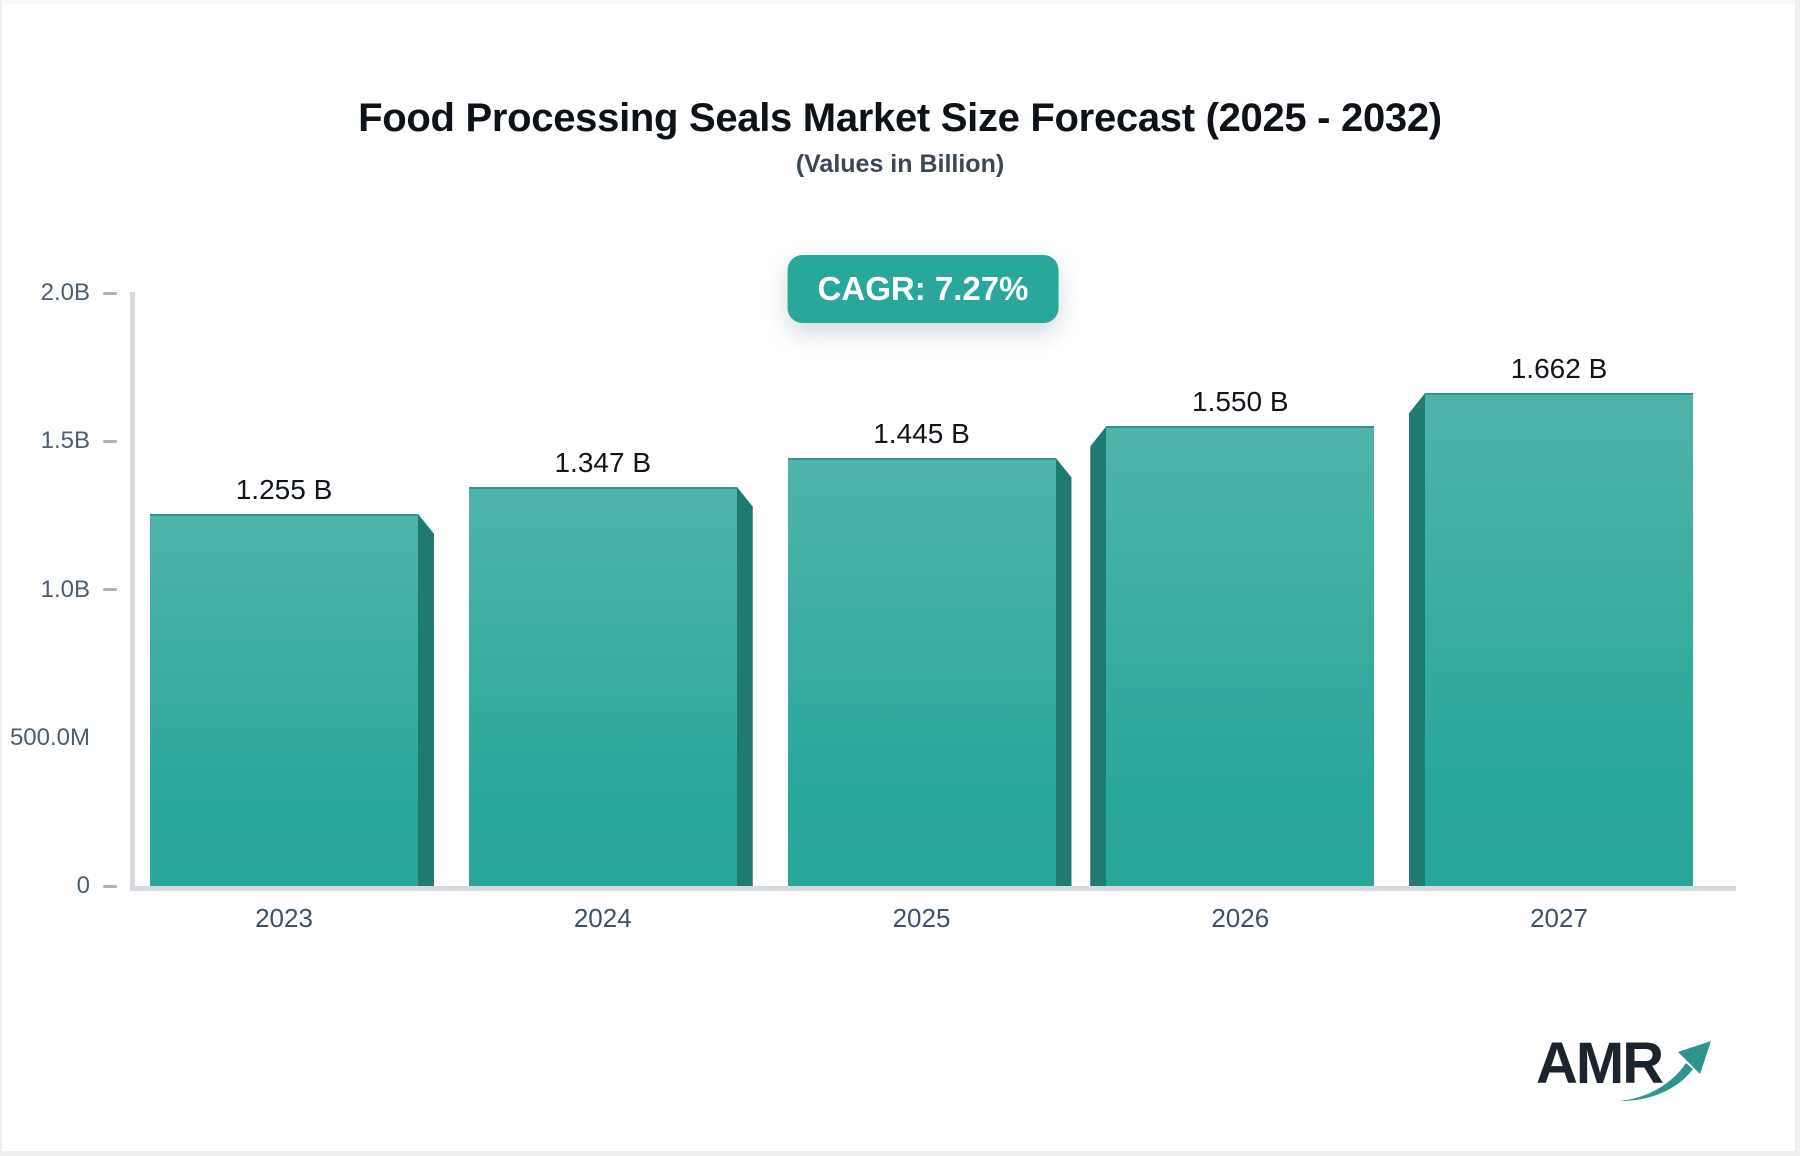 This screenshot has width=1800, height=1156. Describe the element at coordinates (65, 589) in the screenshot. I see `y-tick-label: 1.0B` at that location.